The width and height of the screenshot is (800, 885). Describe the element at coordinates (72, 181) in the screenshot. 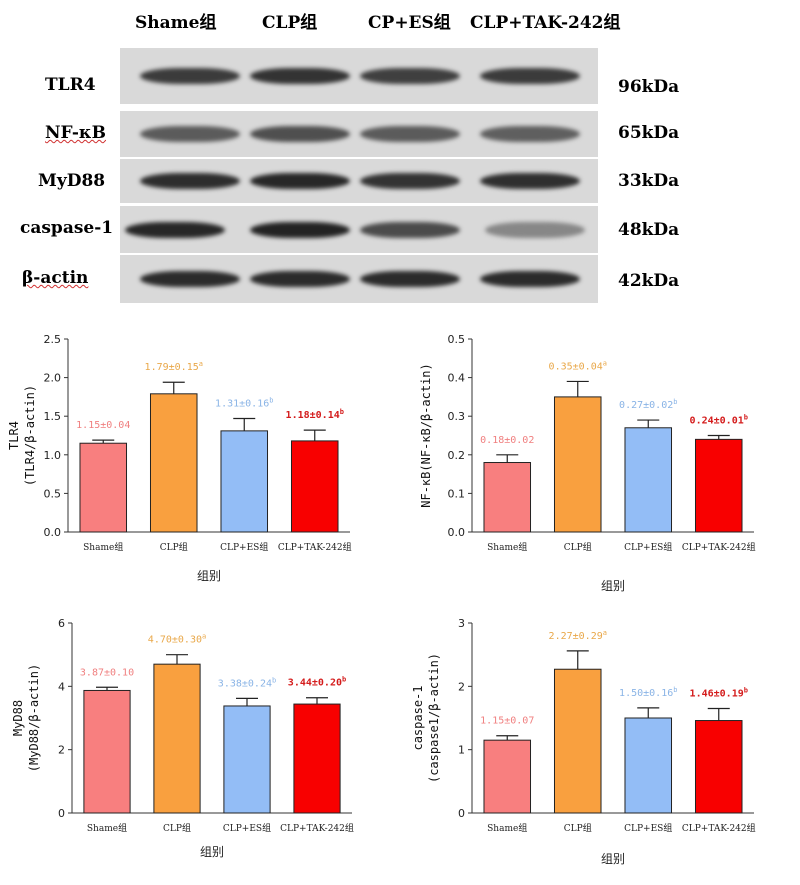

I see `protein-label-myd88: MyD88` at that location.